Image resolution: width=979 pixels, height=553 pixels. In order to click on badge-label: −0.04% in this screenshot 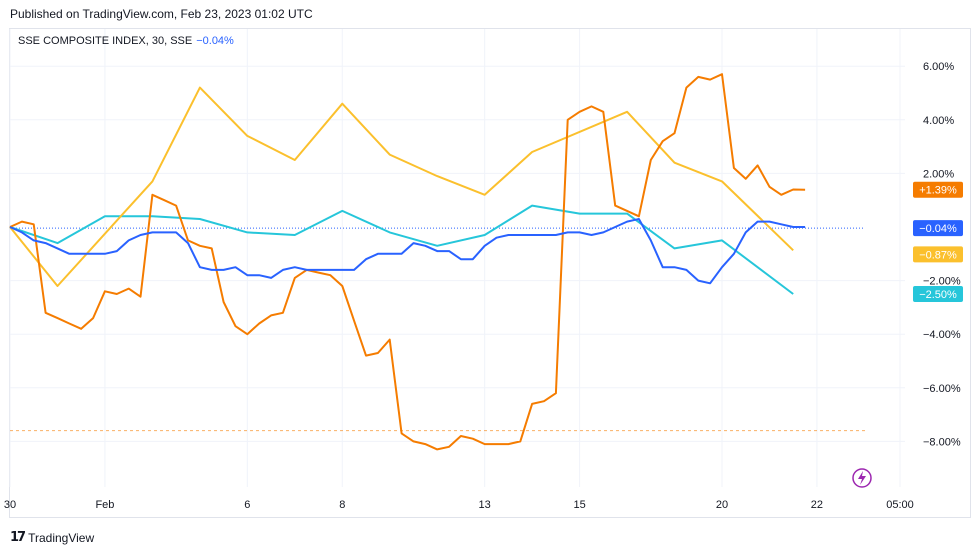, I will do `click(938, 229)`.